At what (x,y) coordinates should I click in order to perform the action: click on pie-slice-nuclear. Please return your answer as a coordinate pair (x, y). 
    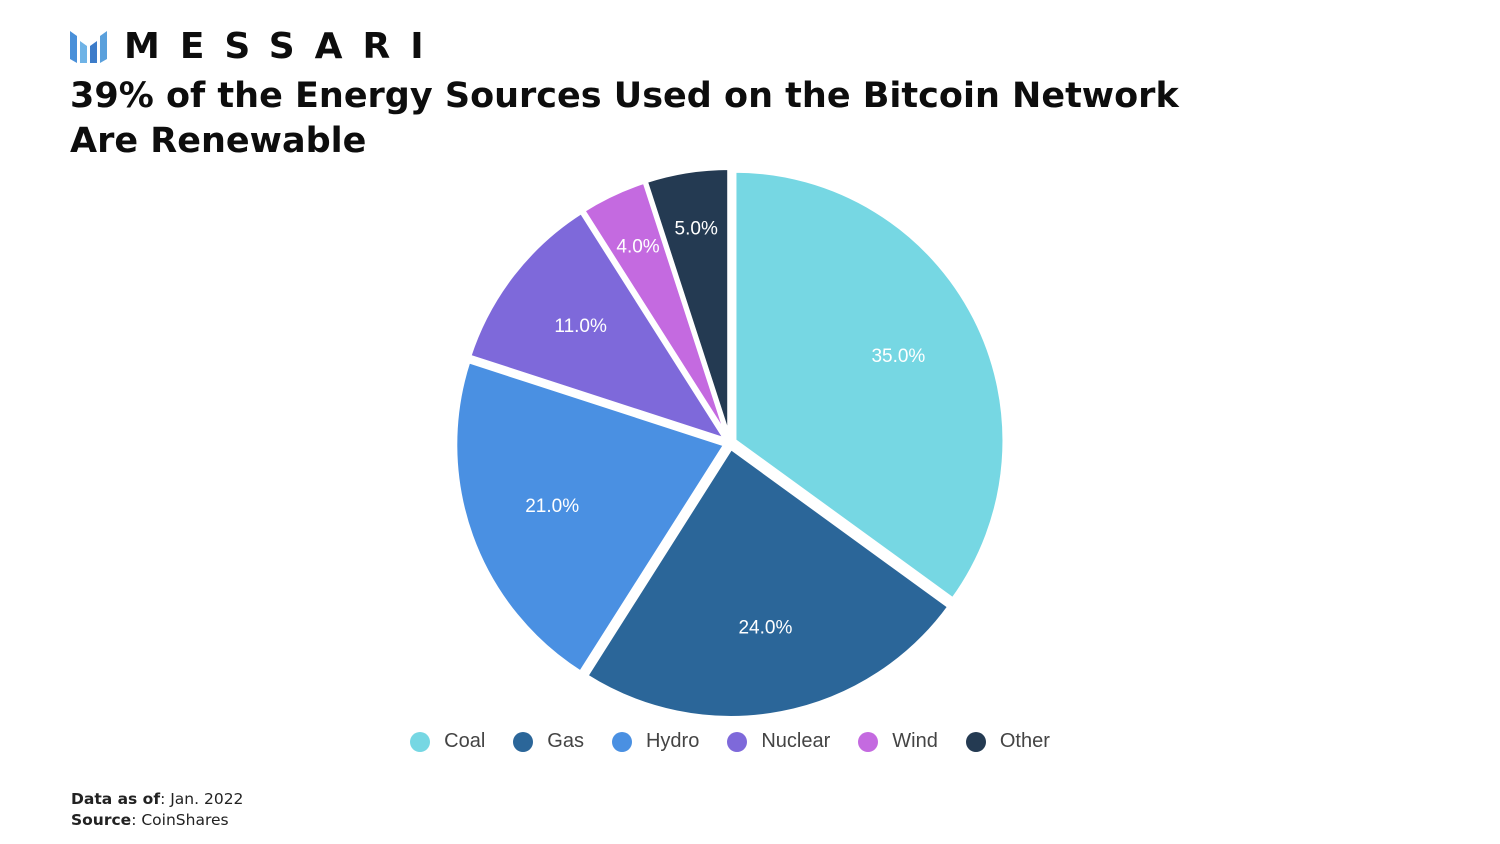
    Looking at the image, I should click on (598, 325).